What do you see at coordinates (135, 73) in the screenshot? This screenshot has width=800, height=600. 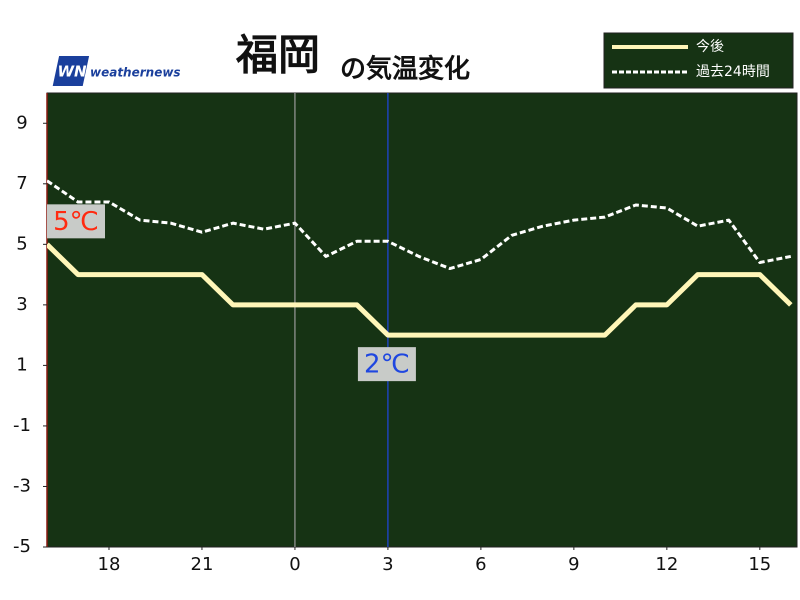 I see `logo-text: weathernews` at bounding box center [135, 73].